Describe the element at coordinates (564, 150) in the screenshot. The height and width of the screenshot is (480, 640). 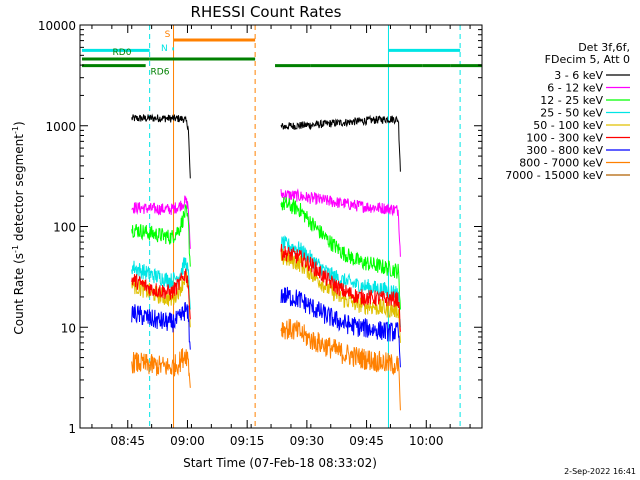
I see `legend-entry-6: 300 - 800 keV` at that location.